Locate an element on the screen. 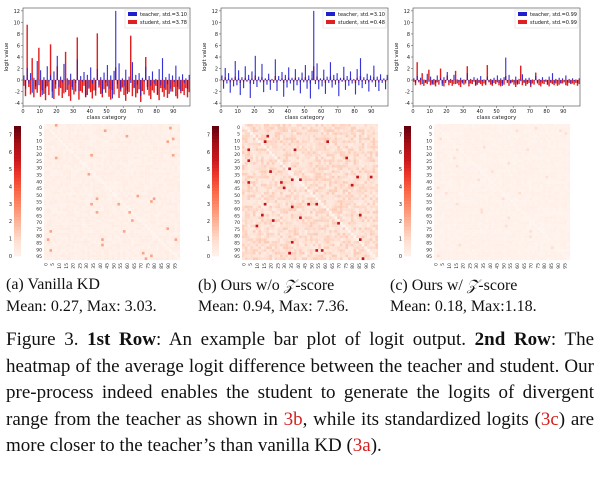  heat-x-tick-label: 35 is located at coordinates (94, 266).